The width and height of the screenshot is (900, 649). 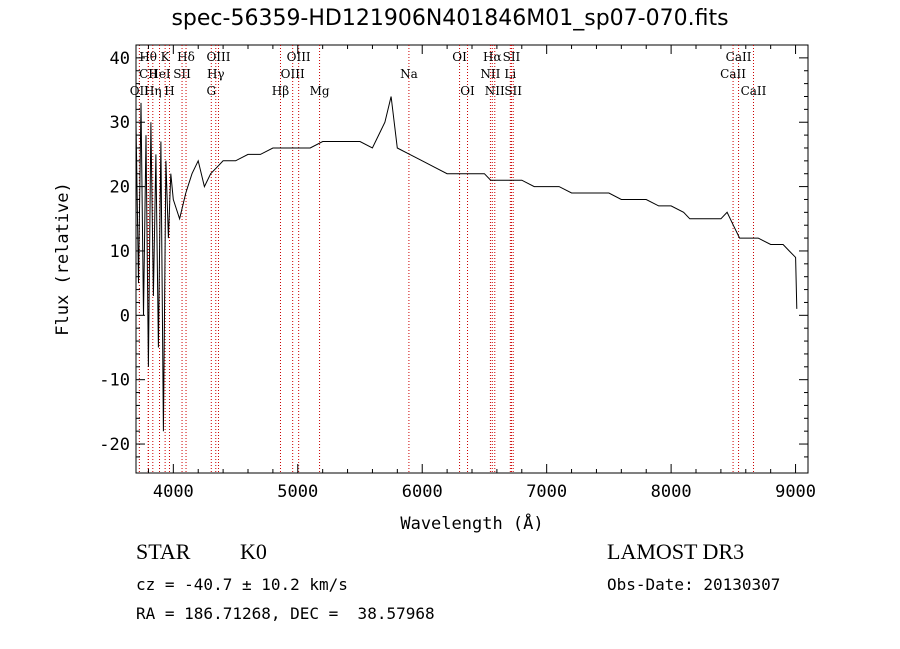 What do you see at coordinates (120, 123) in the screenshot?
I see `y-tick-label: 30` at bounding box center [120, 123].